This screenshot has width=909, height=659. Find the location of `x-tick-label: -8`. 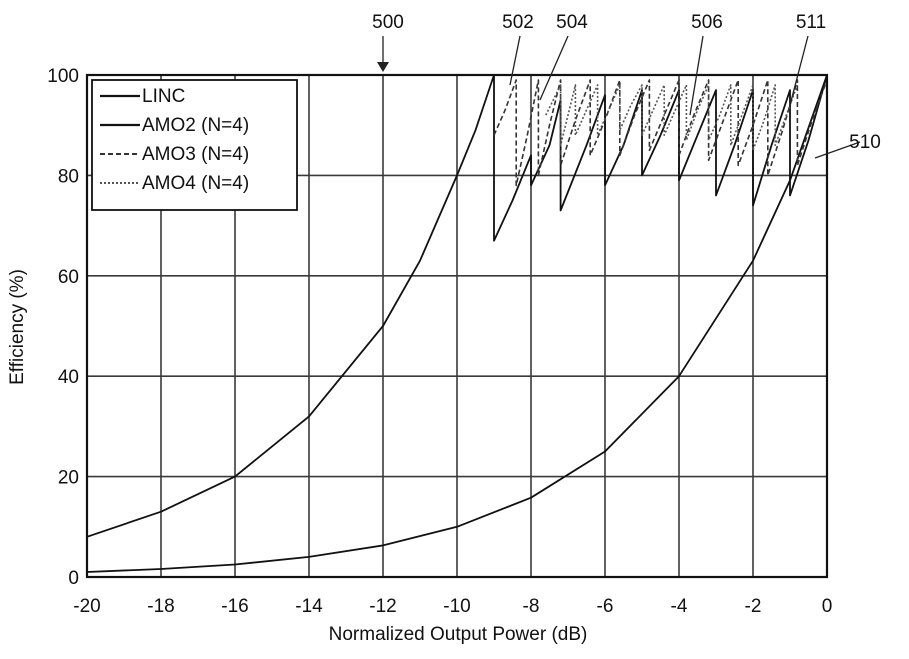

x-tick-label: -8 is located at coordinates (531, 606).